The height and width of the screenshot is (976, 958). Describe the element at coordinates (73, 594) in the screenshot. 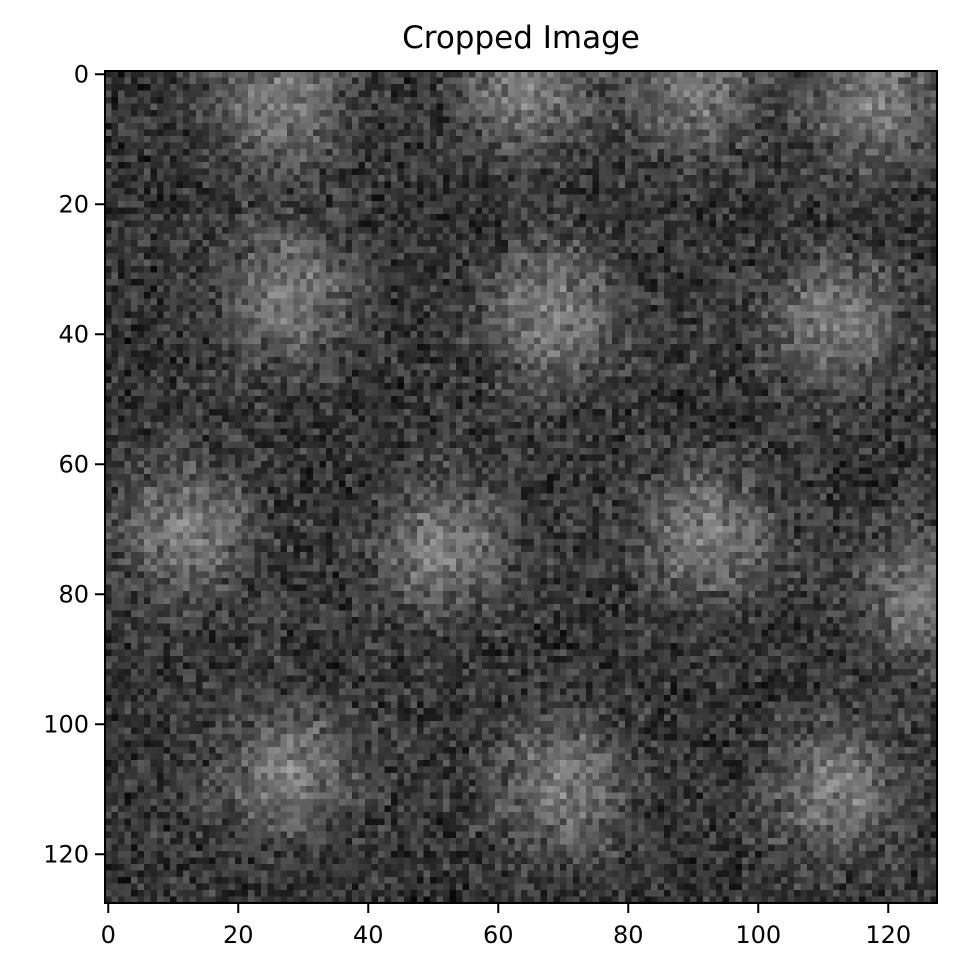

I see `y-tick-label: 80` at that location.